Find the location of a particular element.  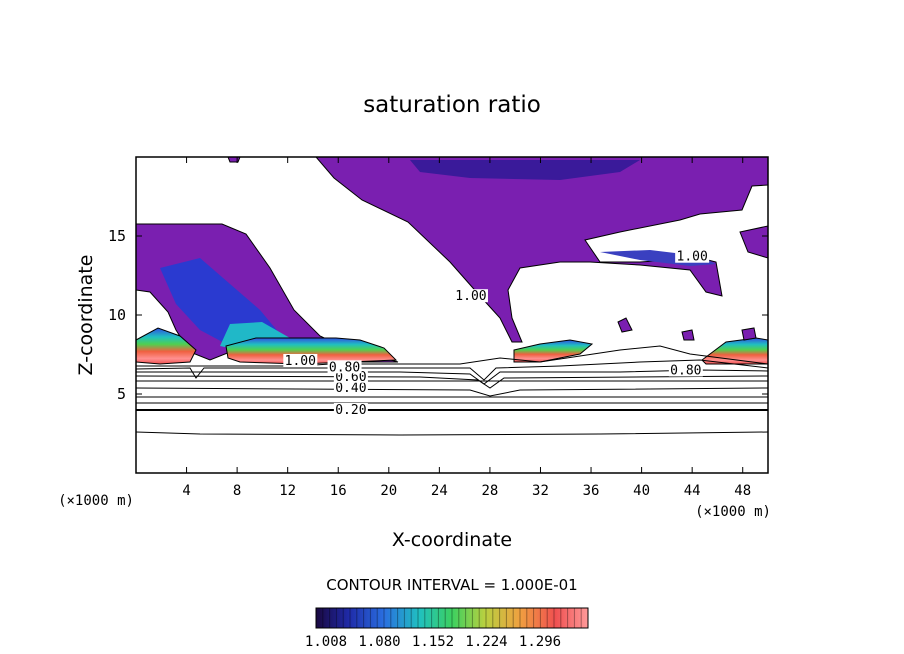

x-tick-label: 32 is located at coordinates (540, 491).